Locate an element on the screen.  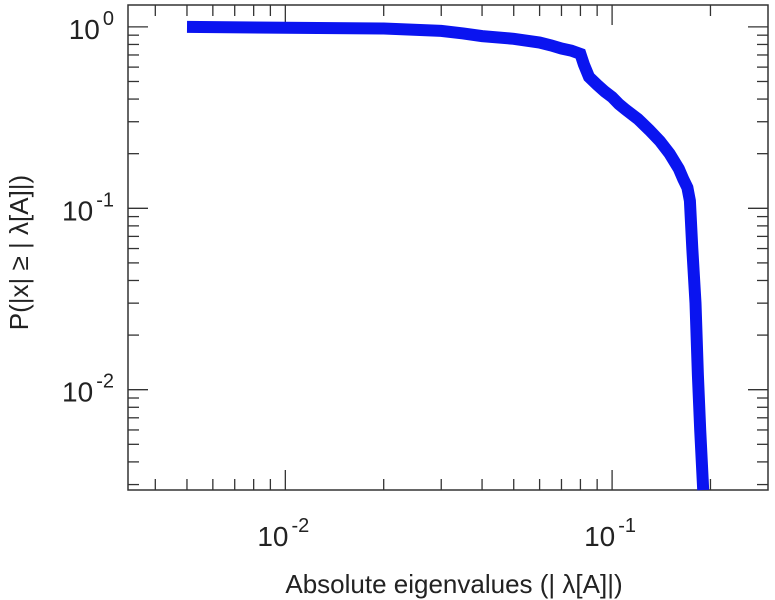
x-tick-label: 10 -2 is located at coordinates (283, 533).